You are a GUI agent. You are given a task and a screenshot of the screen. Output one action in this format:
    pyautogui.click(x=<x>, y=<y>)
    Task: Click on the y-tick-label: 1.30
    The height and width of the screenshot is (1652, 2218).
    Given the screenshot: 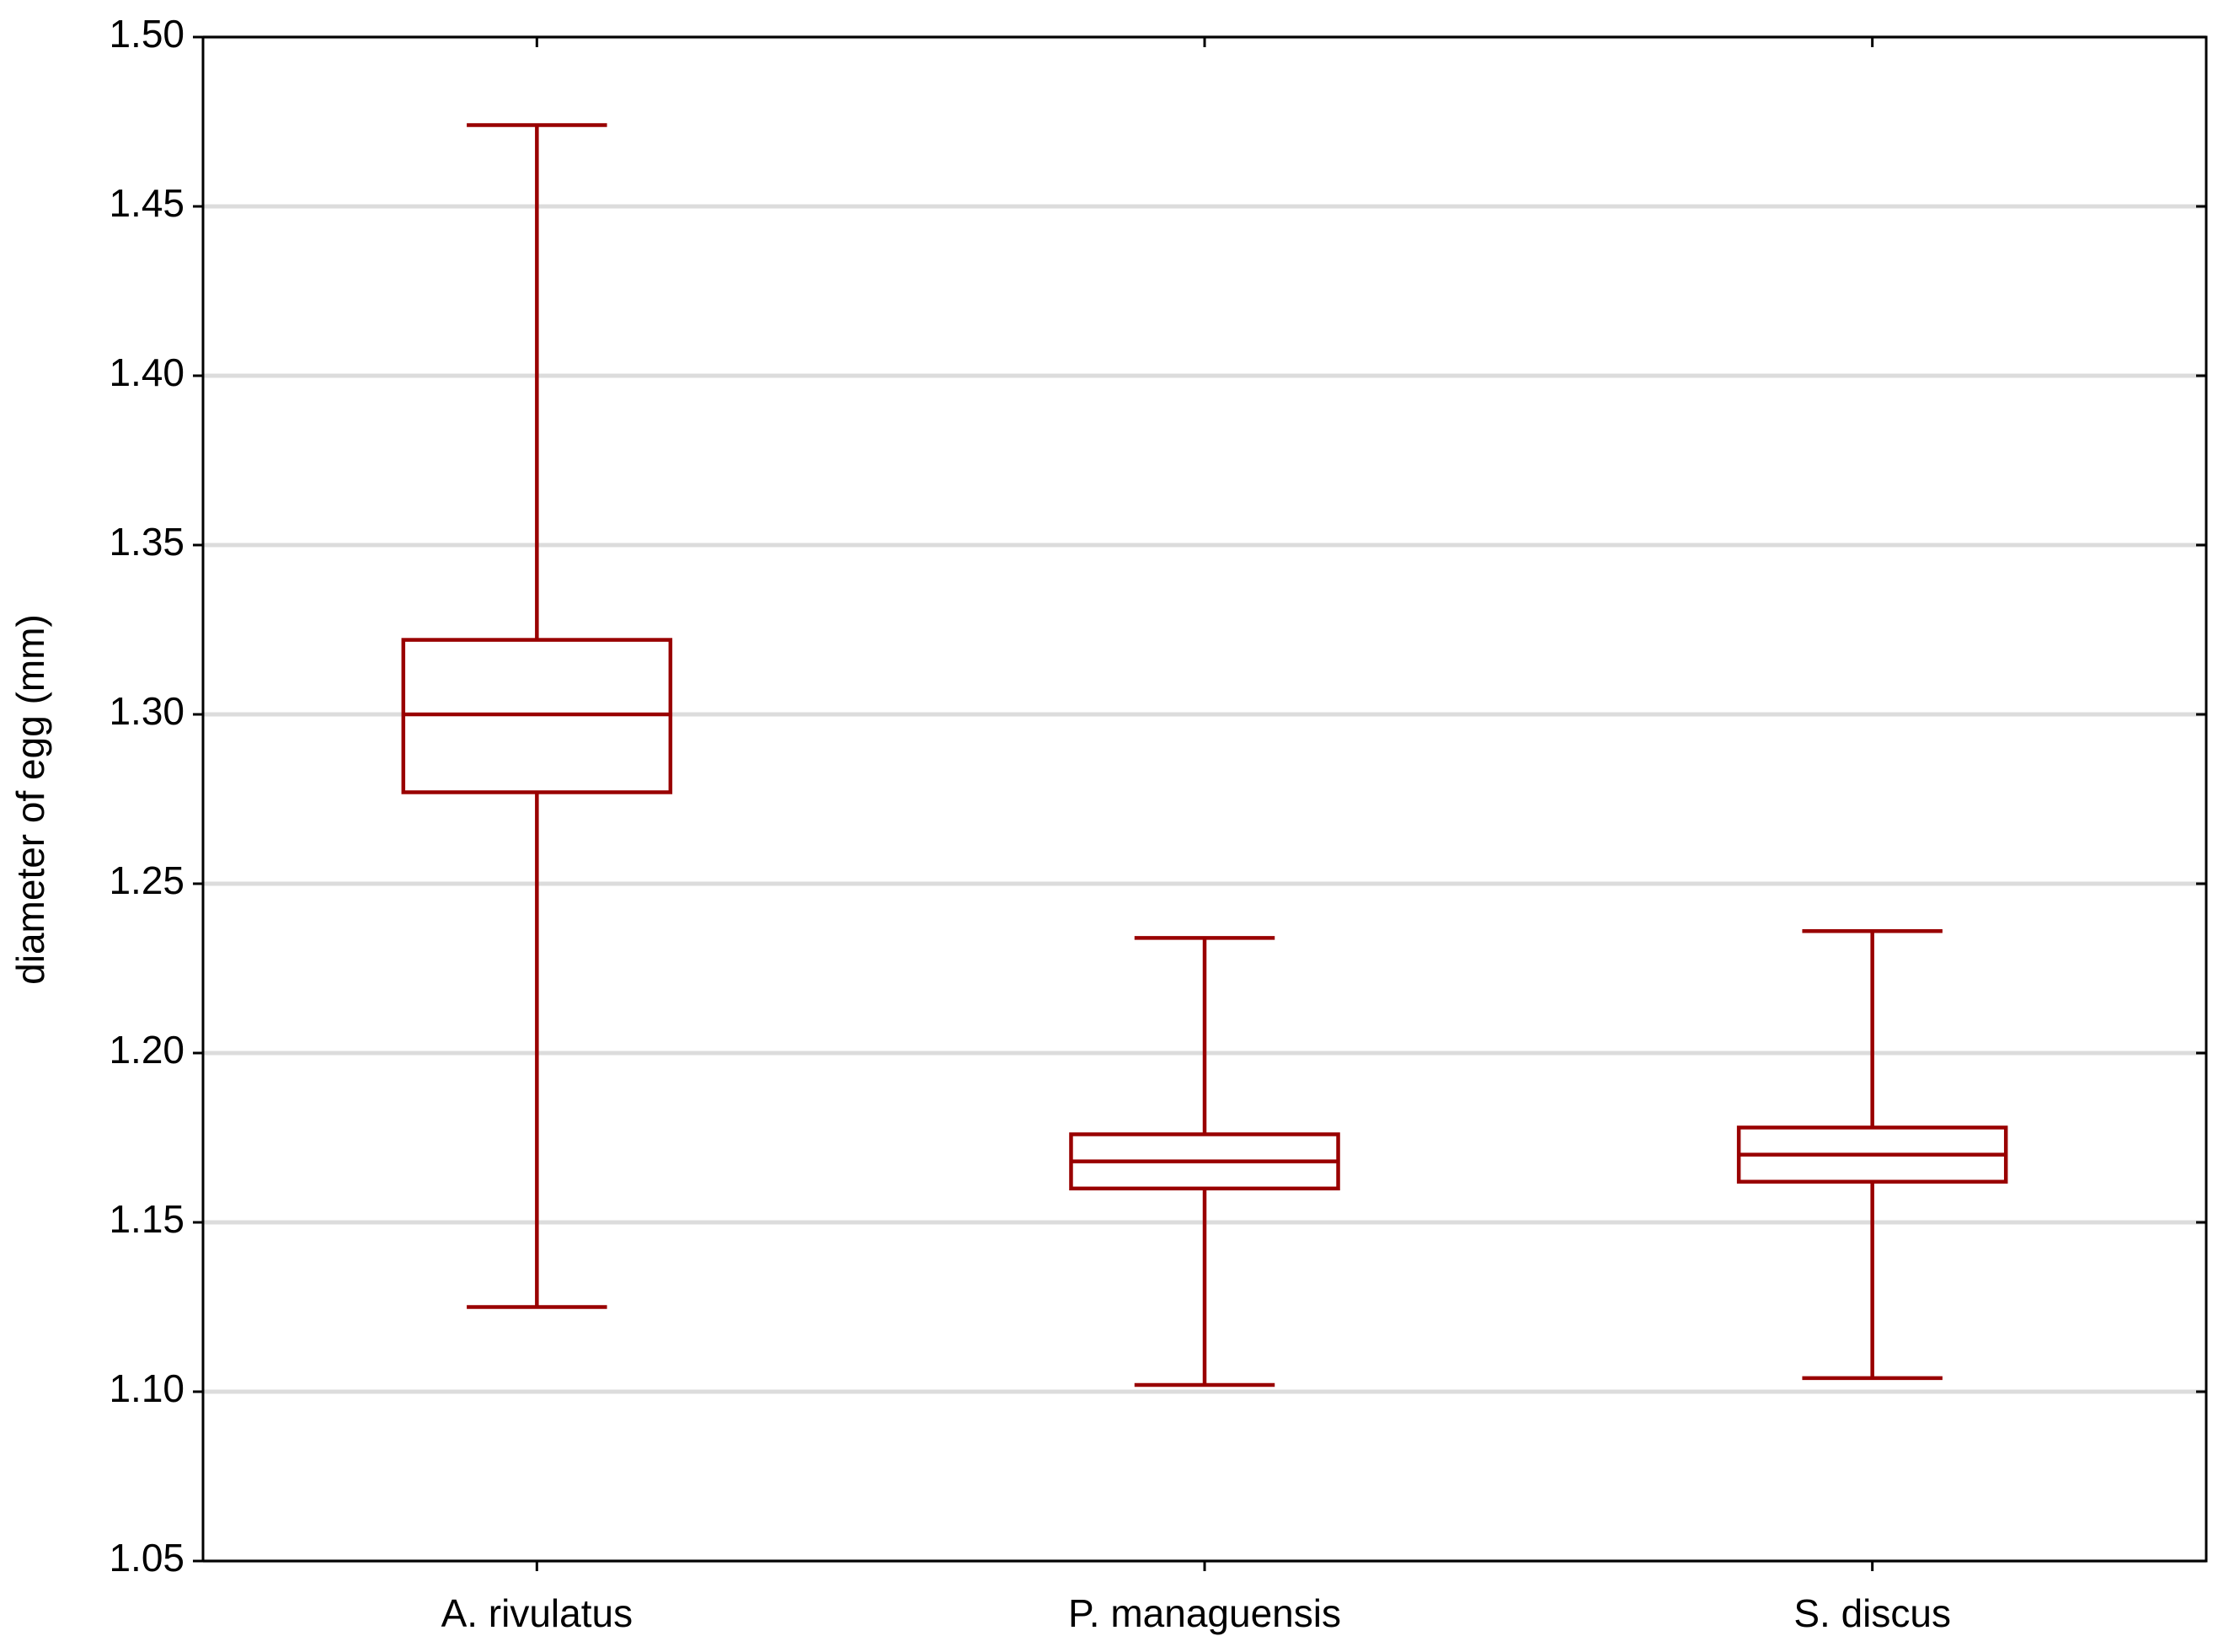 What is the action you would take?
    pyautogui.click(x=146, y=711)
    